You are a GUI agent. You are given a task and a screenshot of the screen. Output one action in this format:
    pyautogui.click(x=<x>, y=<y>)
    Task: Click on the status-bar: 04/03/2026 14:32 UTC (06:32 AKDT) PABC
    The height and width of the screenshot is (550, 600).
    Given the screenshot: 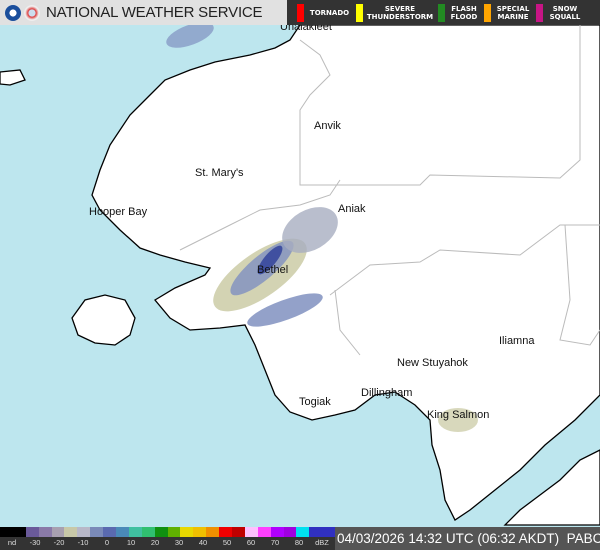 What is the action you would take?
    pyautogui.click(x=467, y=538)
    